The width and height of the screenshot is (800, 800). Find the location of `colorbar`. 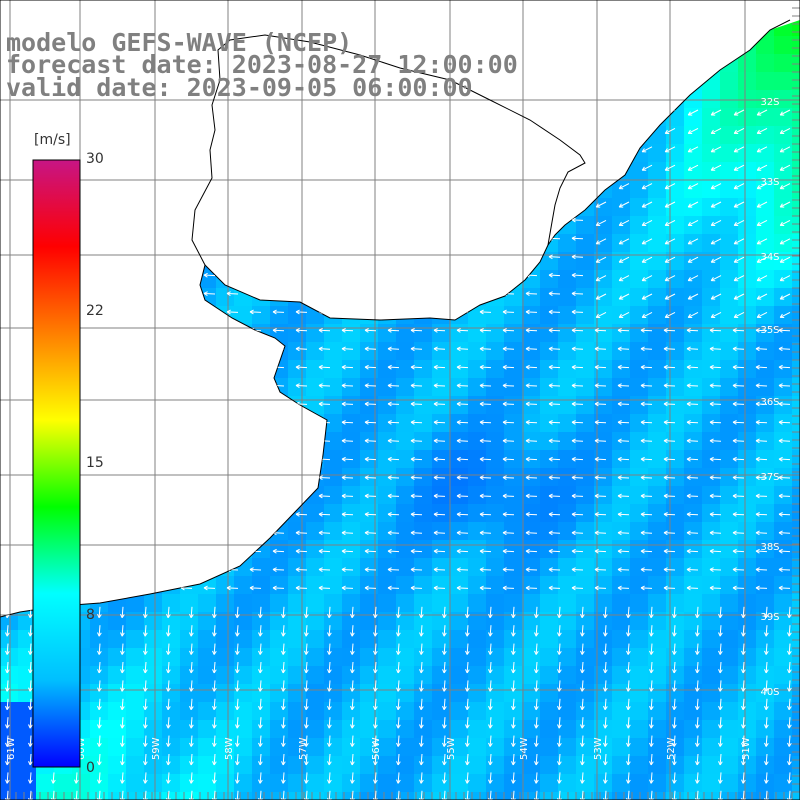

colorbar is located at coordinates (56, 463).